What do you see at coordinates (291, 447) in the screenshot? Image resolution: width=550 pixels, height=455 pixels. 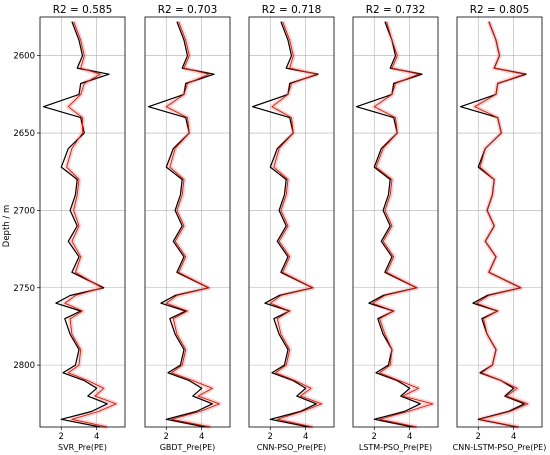 I see `x-axis-label: CNN-PSO_Pre(PE)` at bounding box center [291, 447].